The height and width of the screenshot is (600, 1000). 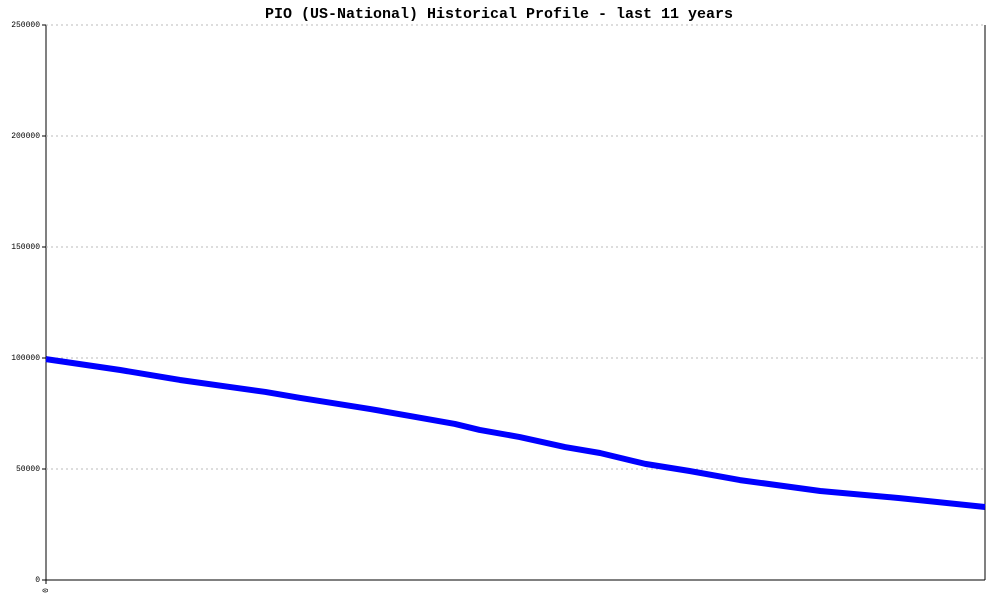 What do you see at coordinates (28, 469) in the screenshot?
I see `y-tick-label: 50000` at bounding box center [28, 469].